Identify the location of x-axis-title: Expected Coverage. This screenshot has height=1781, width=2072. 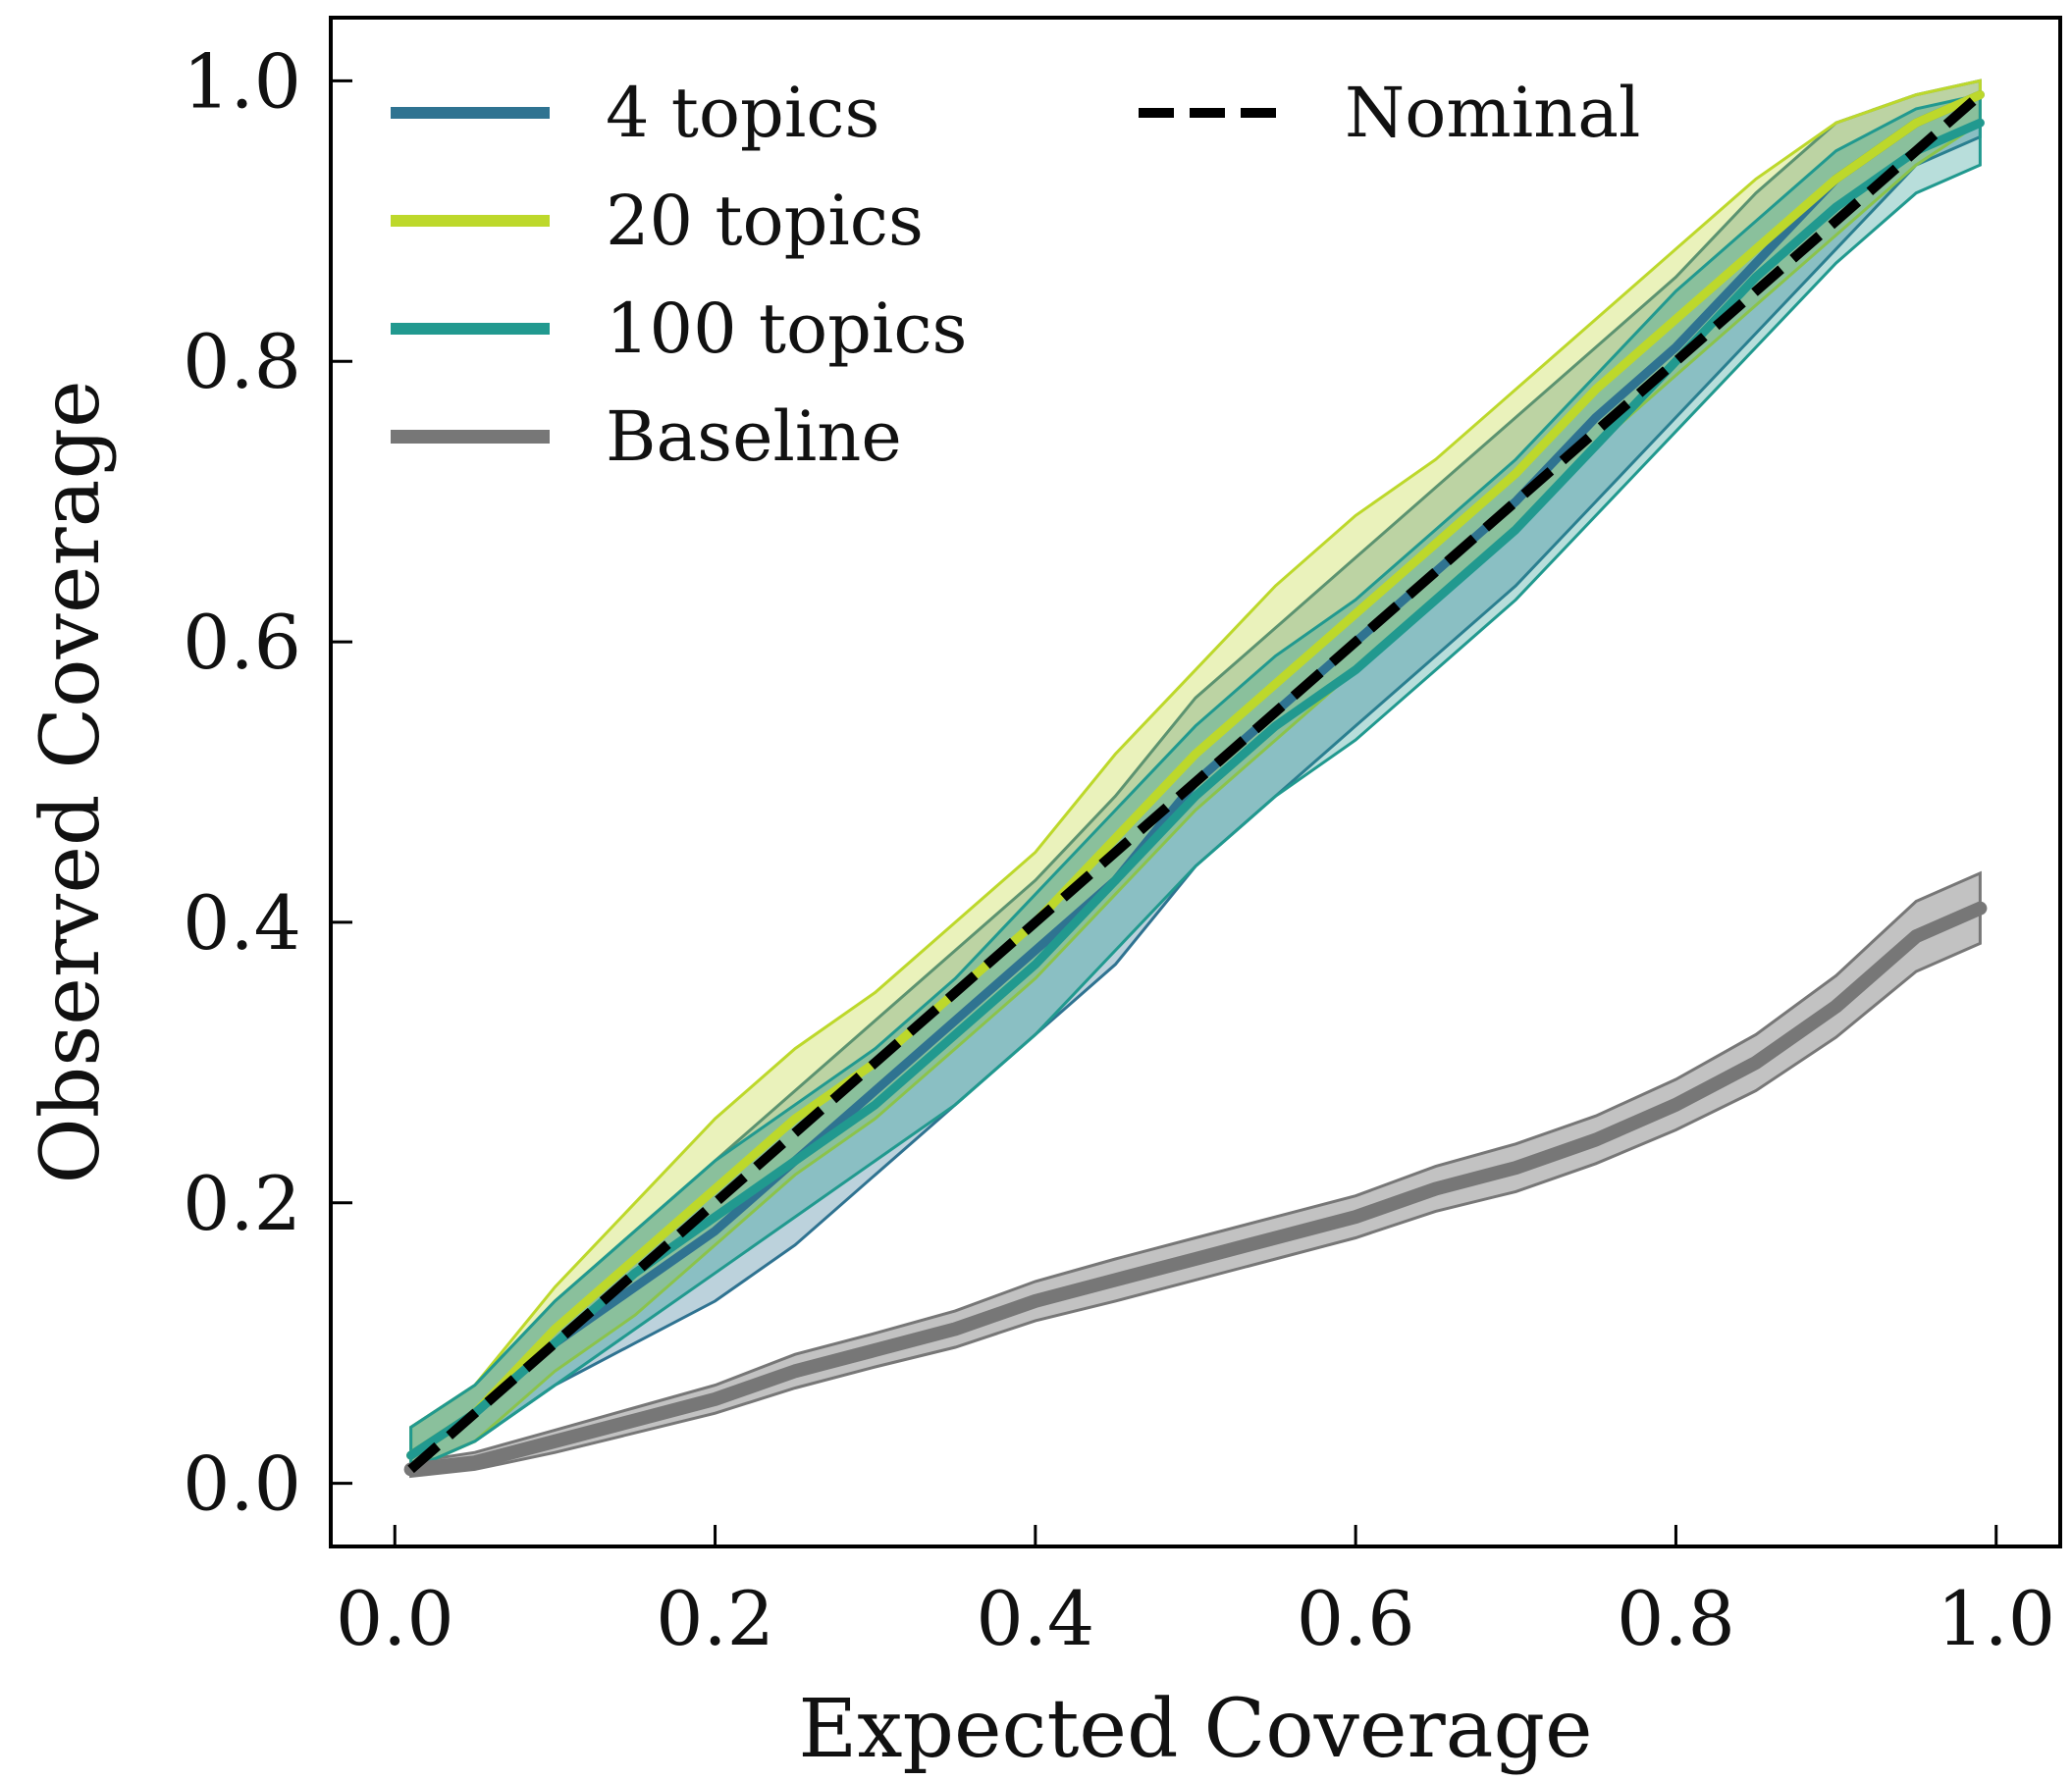
(1195, 1729).